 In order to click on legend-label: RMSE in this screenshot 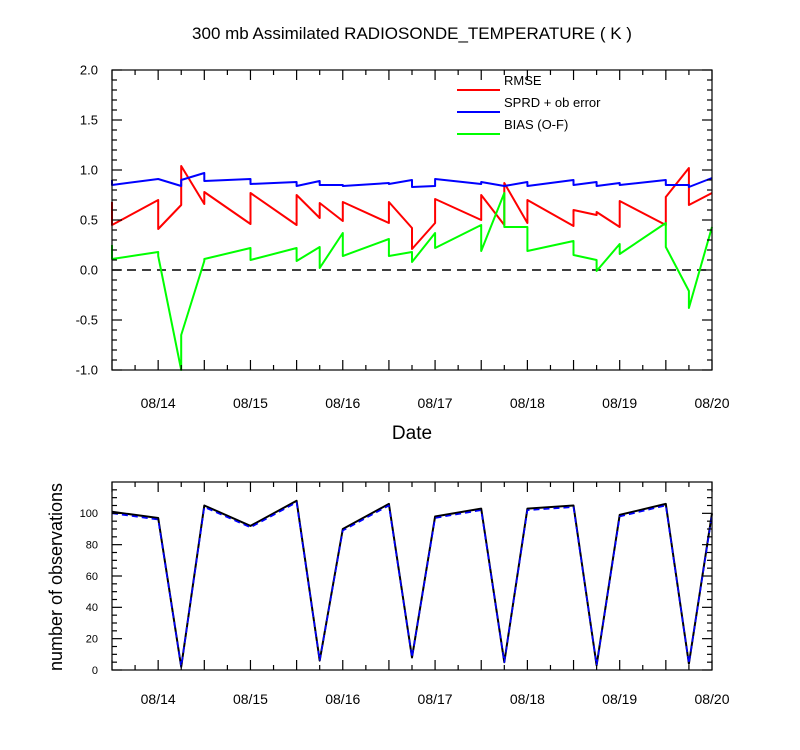, I will do `click(523, 80)`.